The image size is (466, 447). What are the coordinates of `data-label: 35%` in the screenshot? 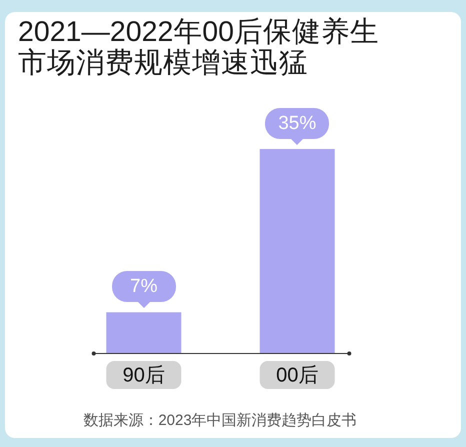 It's located at (297, 123).